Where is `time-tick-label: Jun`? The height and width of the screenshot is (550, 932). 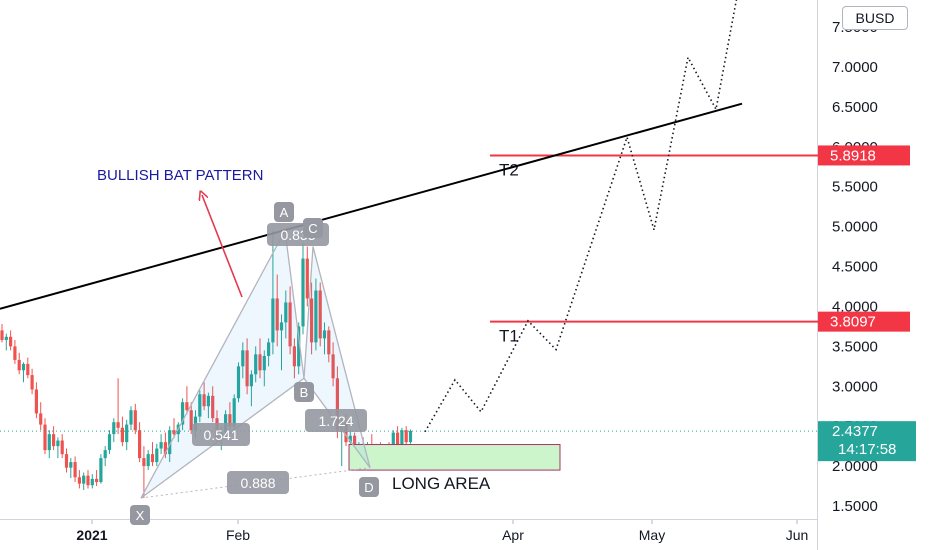 time-tick-label: Jun is located at coordinates (797, 535).